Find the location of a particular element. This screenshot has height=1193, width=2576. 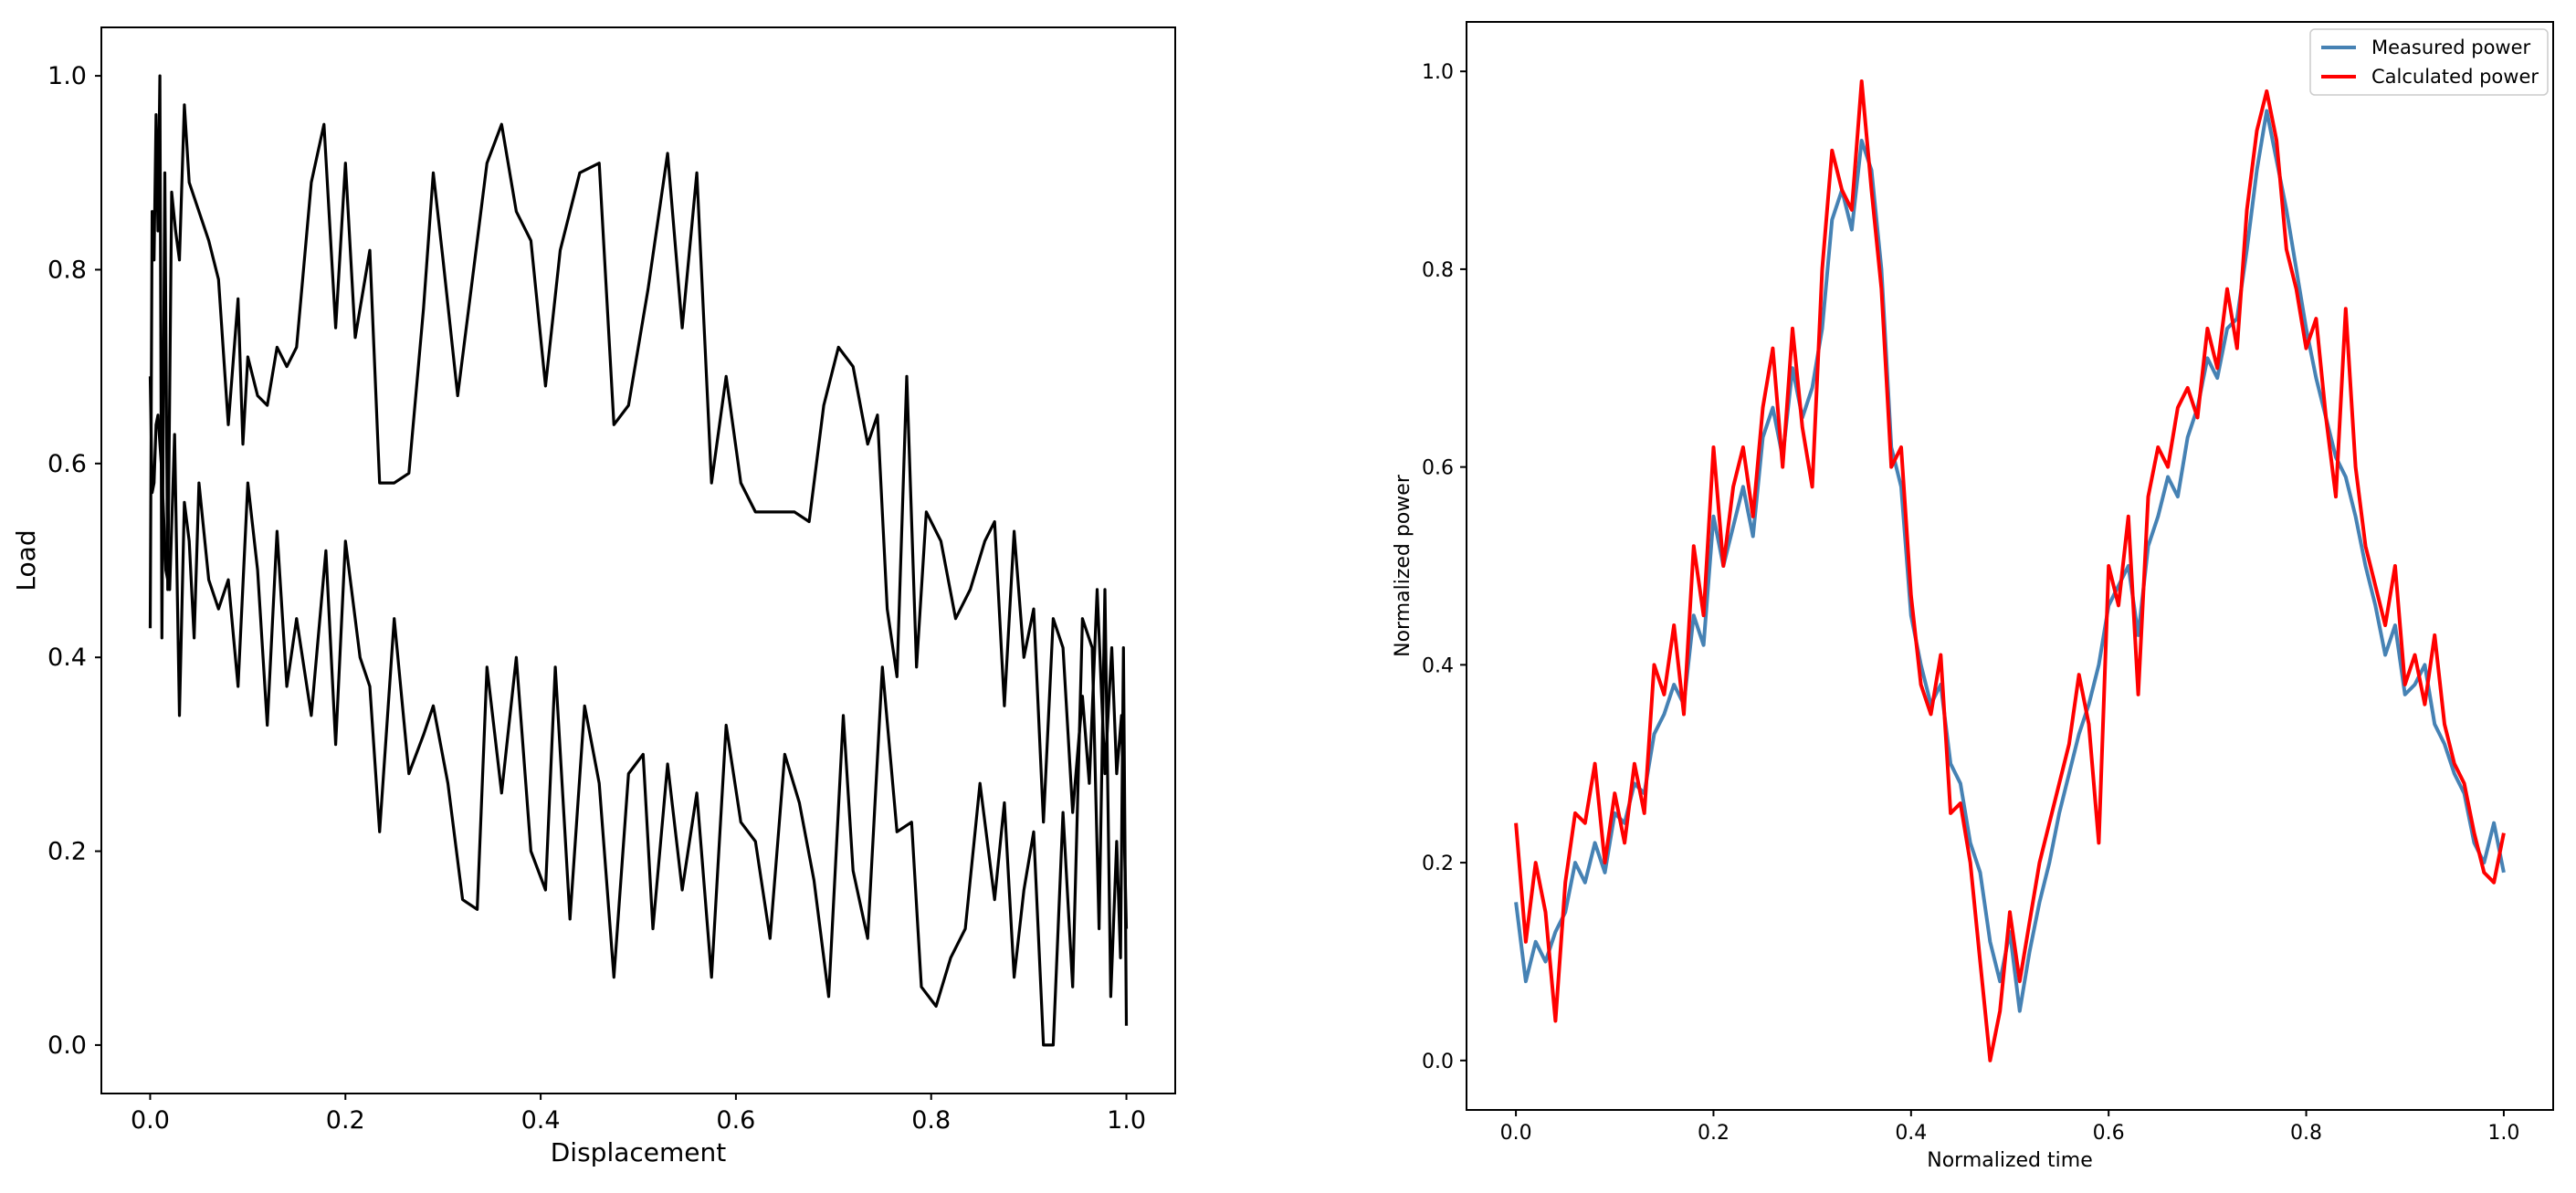

right-y-tick-label: 0.0 is located at coordinates (1438, 1062).